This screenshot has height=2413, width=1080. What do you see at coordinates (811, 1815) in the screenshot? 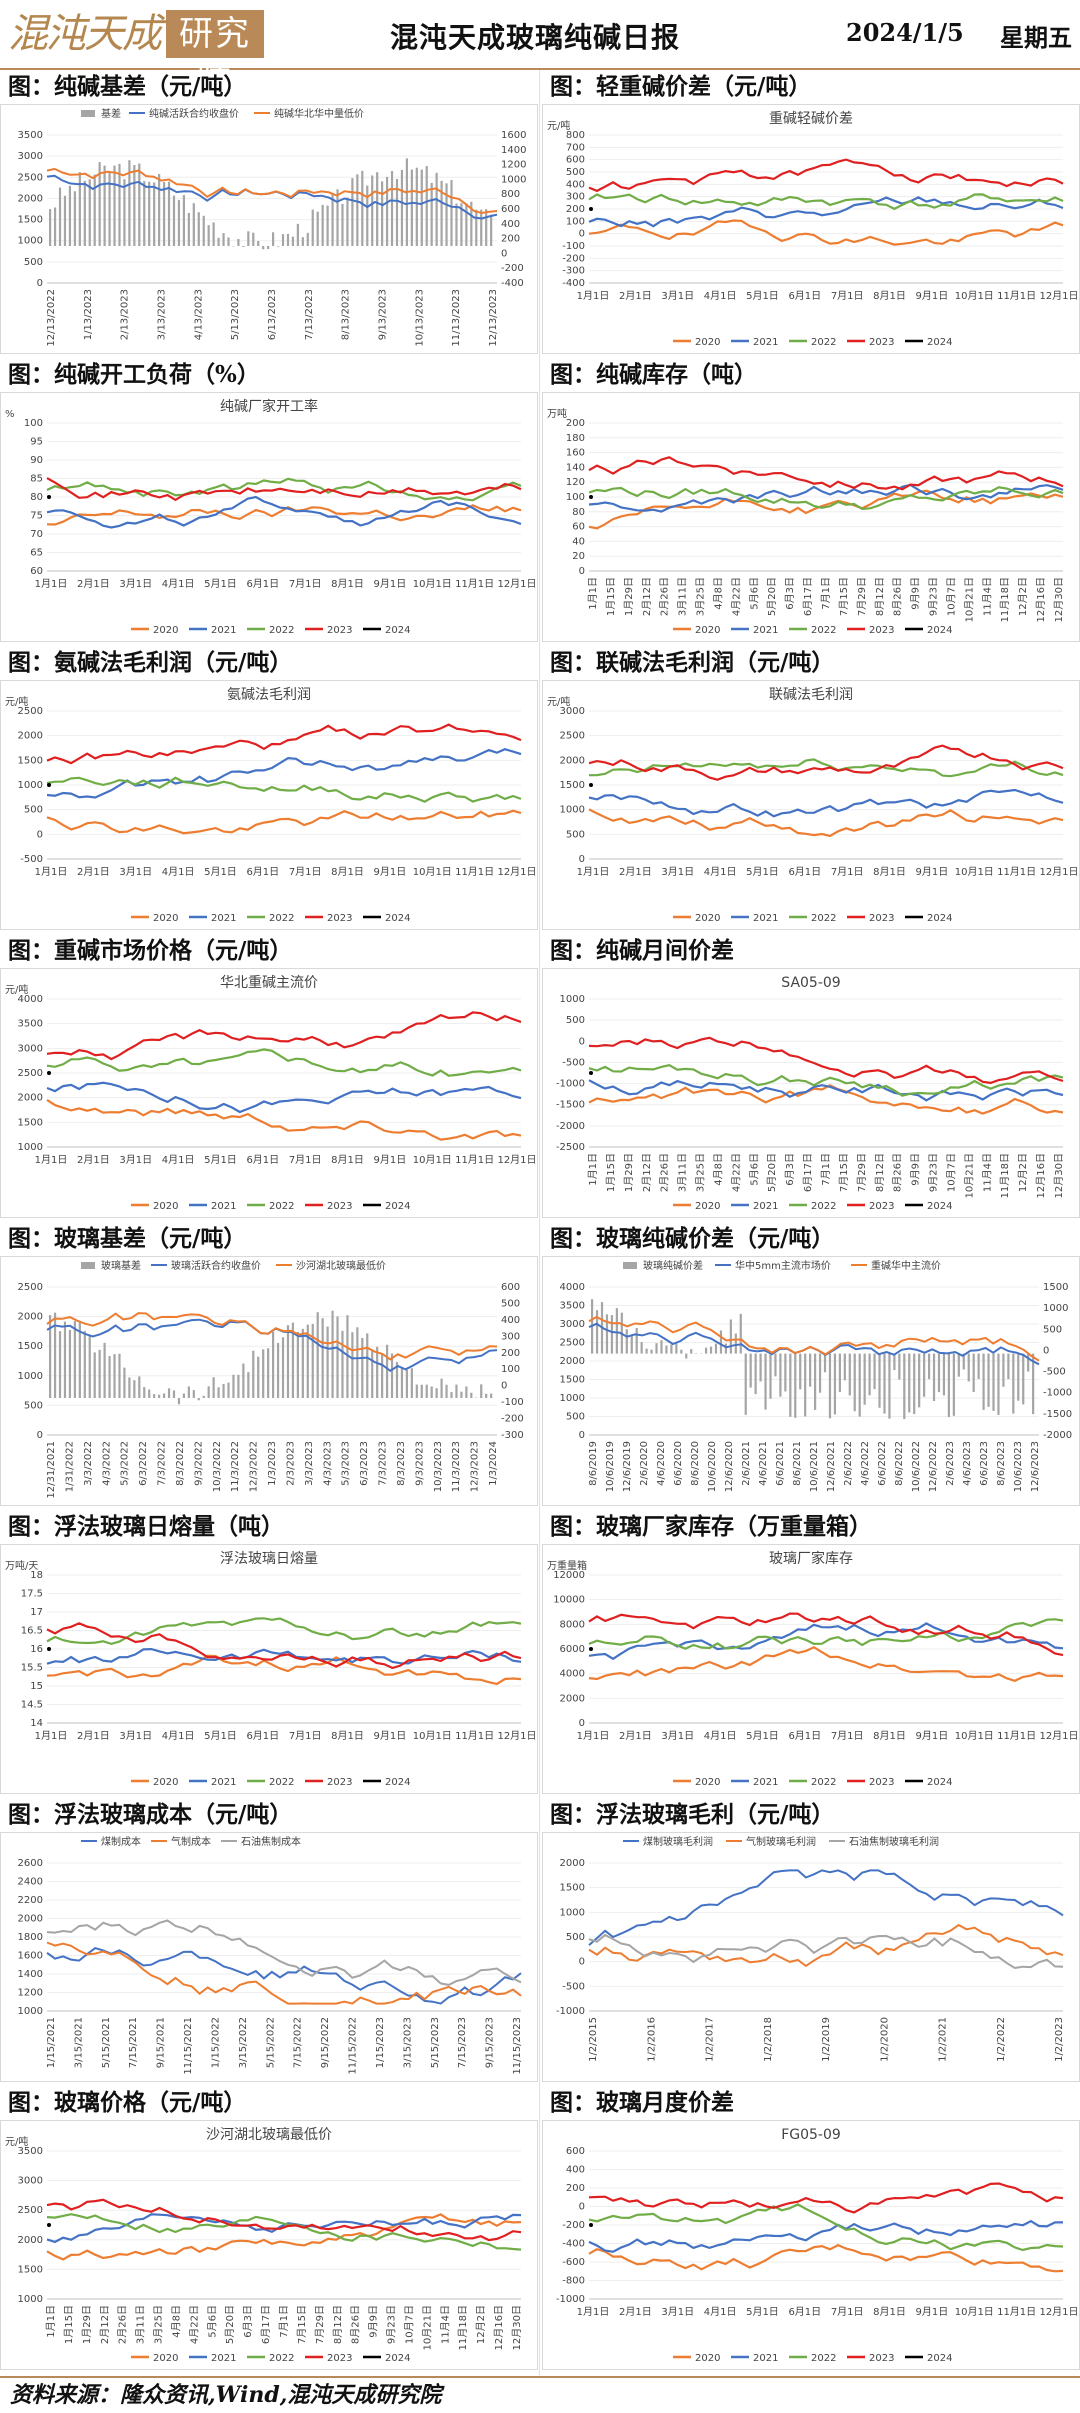
I see `panel-section-title: 图：浮法玻璃毛利（元/吨）` at bounding box center [811, 1815].